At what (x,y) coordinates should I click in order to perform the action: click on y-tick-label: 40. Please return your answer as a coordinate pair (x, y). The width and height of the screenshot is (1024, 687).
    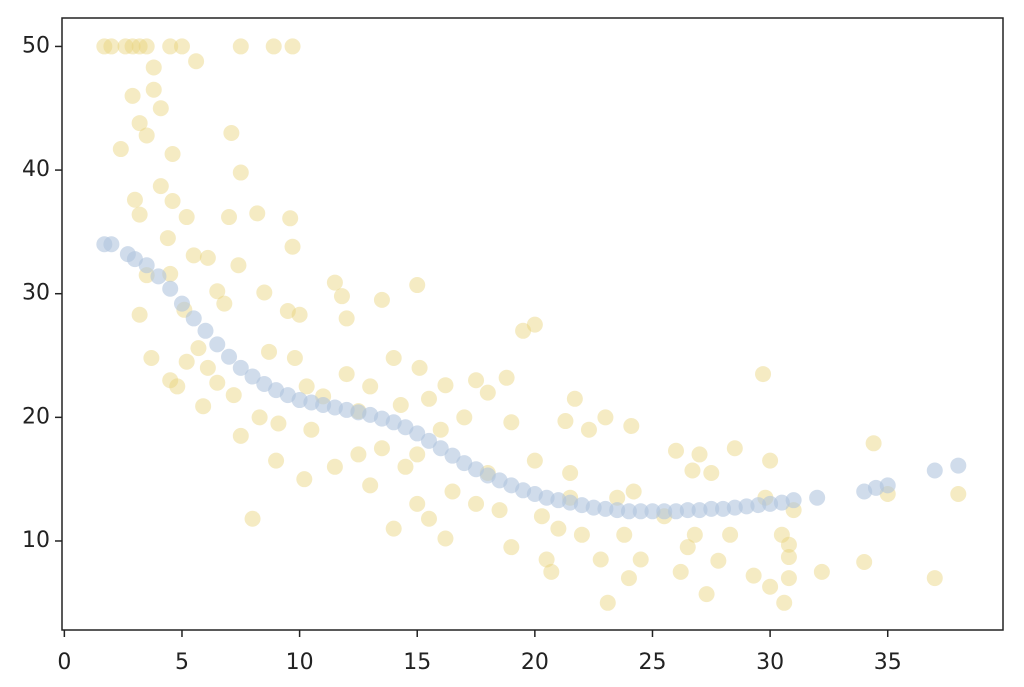
    Looking at the image, I should click on (36, 169).